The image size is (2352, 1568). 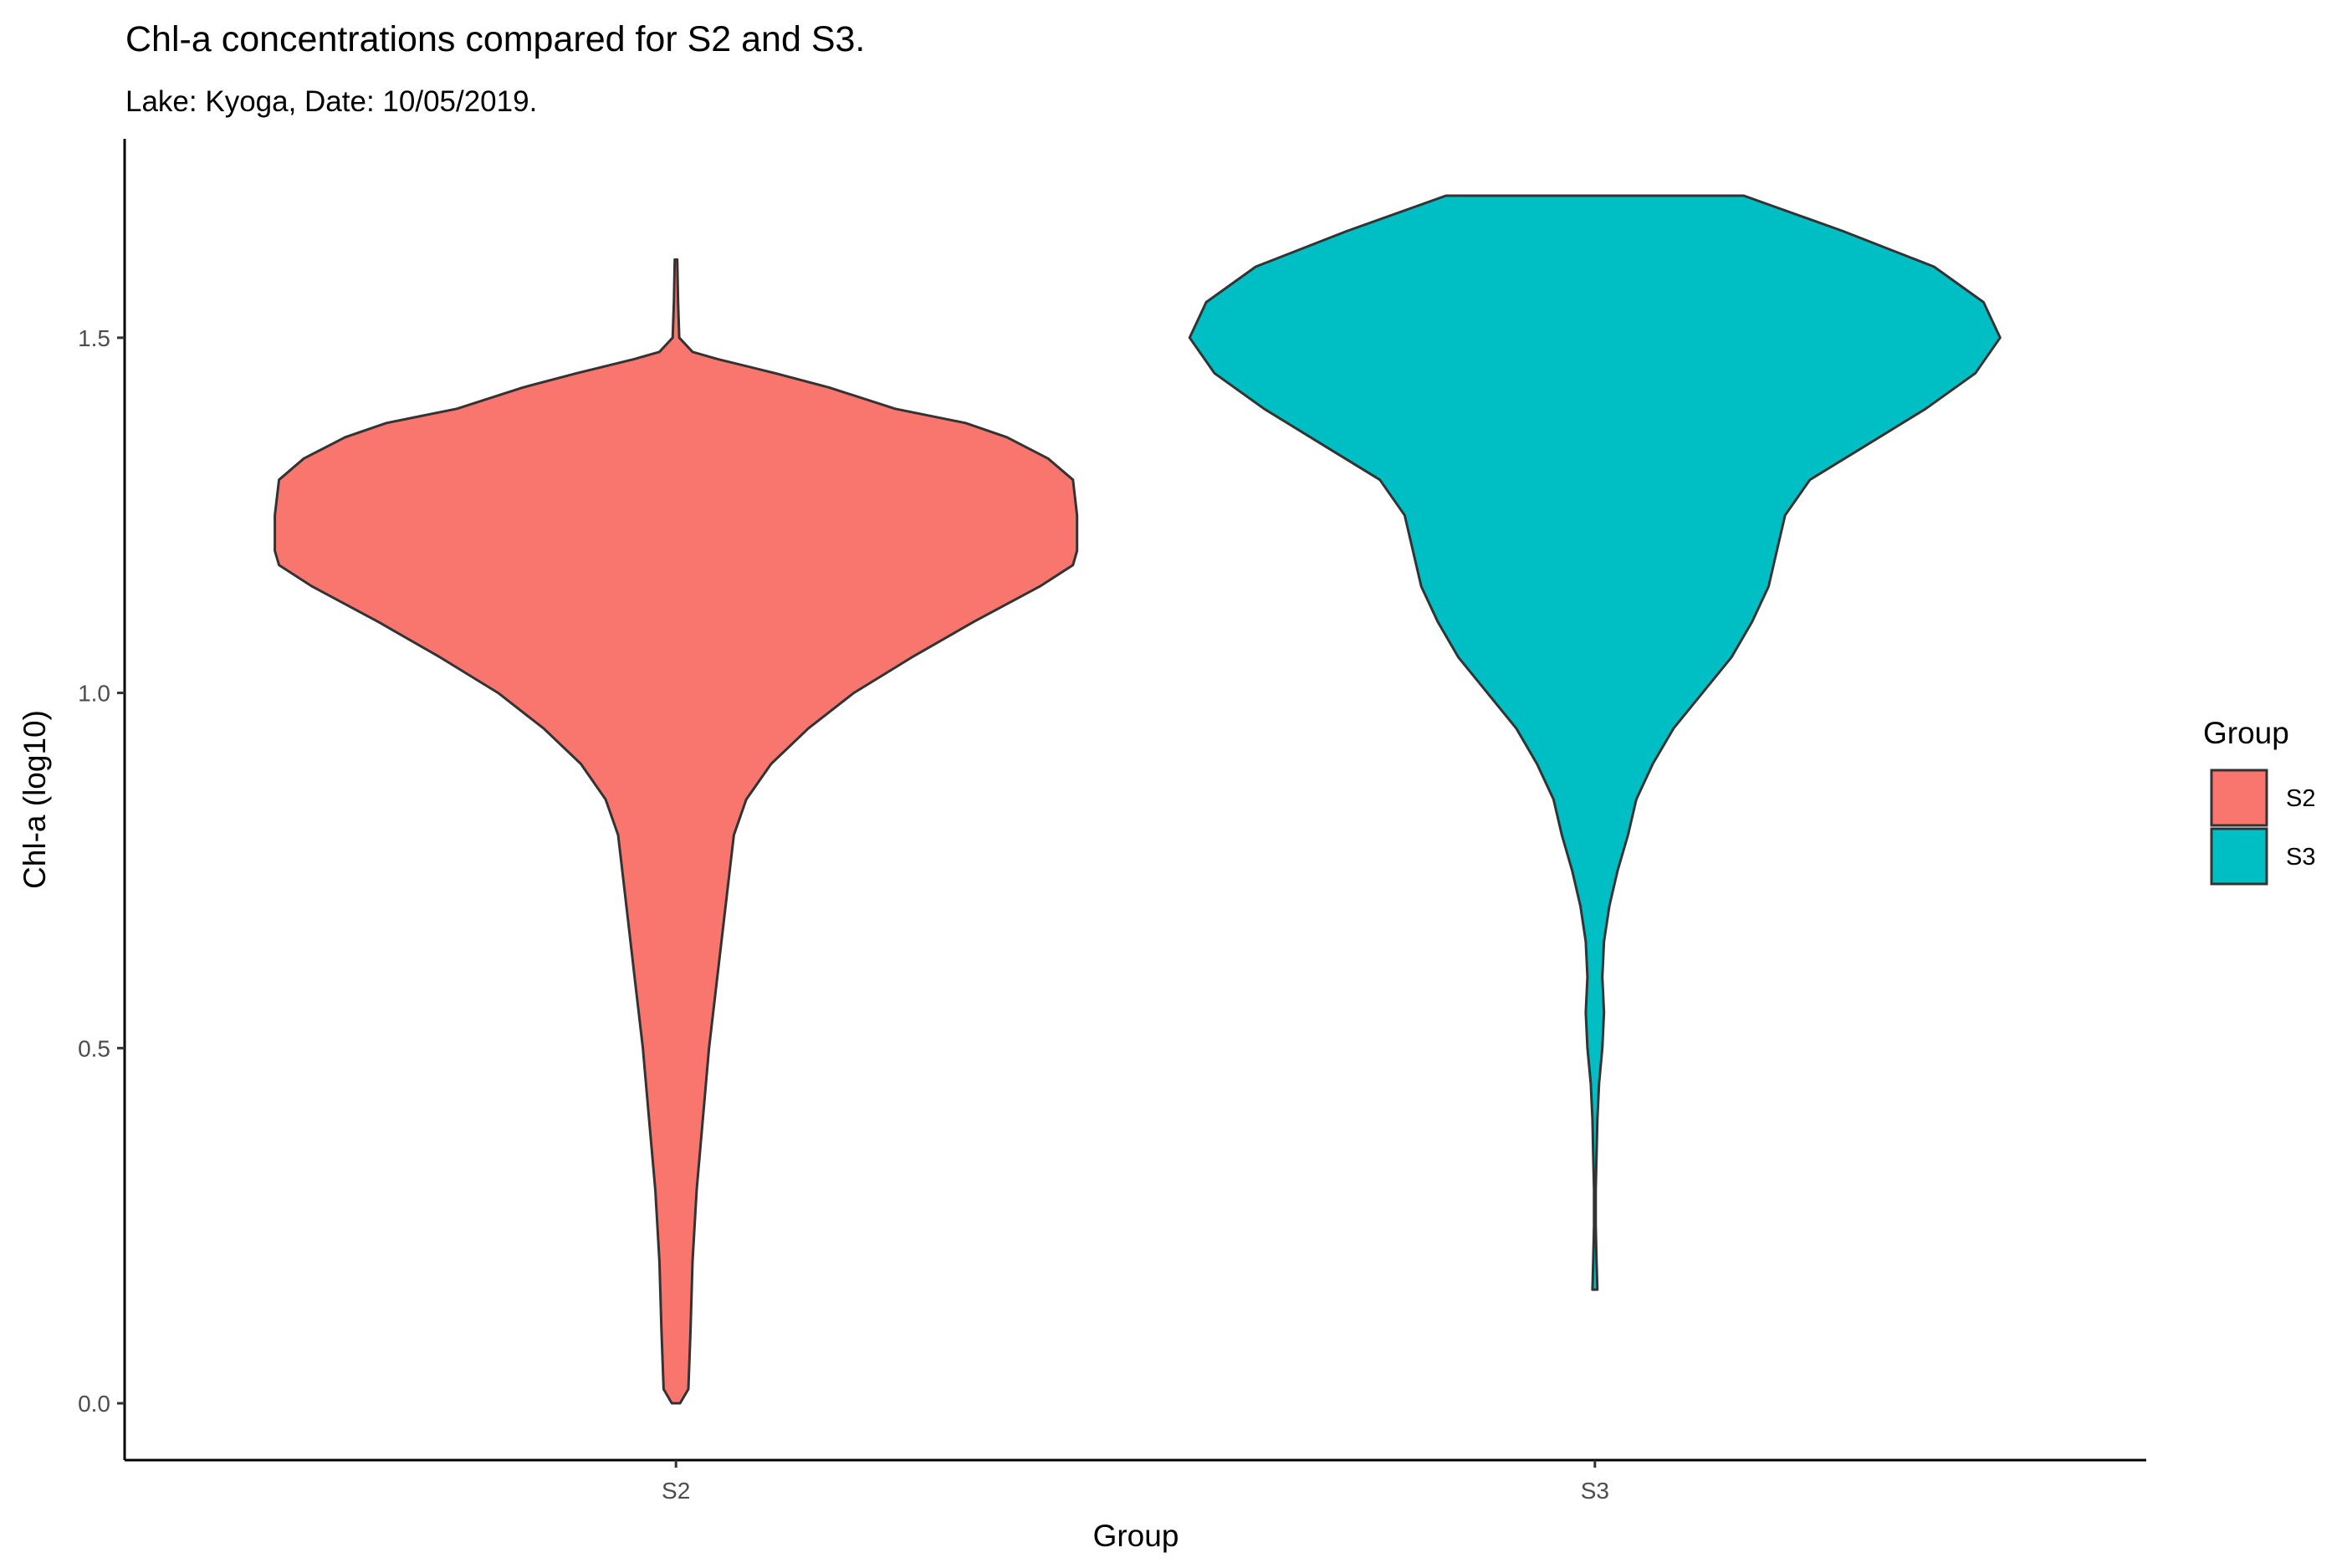 I want to click on chart-subtitle: Lake: Kyoga, Date: 10/05/2019., so click(x=331, y=101).